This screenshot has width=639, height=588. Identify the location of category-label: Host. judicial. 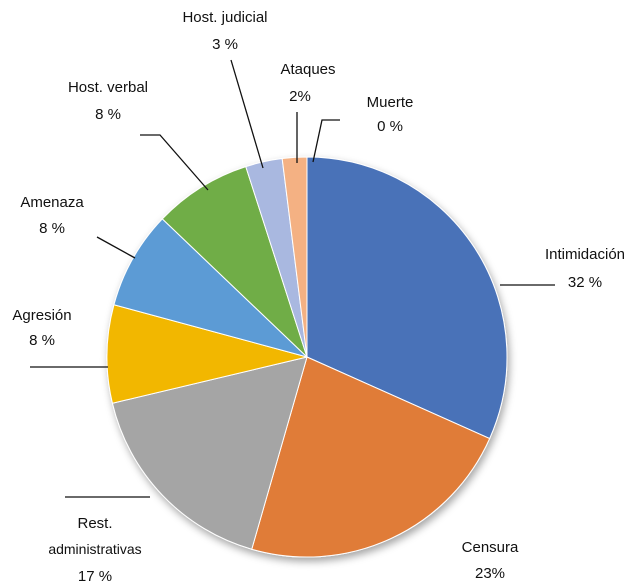
(224, 17).